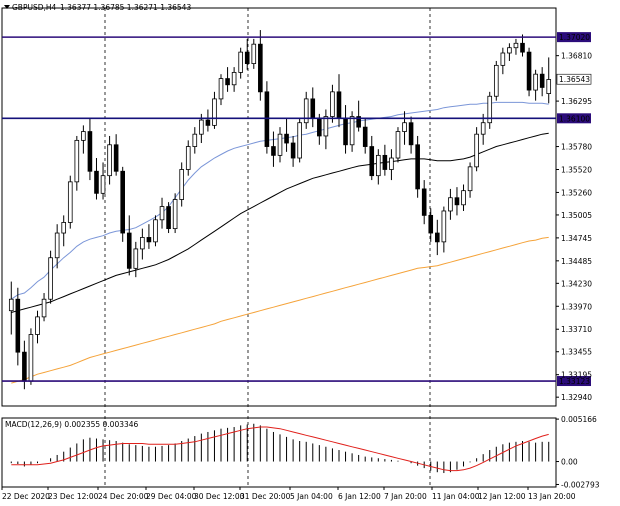 Image resolution: width=620 pixels, height=506 pixels. I want to click on macd-tick-label: -0.002793, so click(580, 484).